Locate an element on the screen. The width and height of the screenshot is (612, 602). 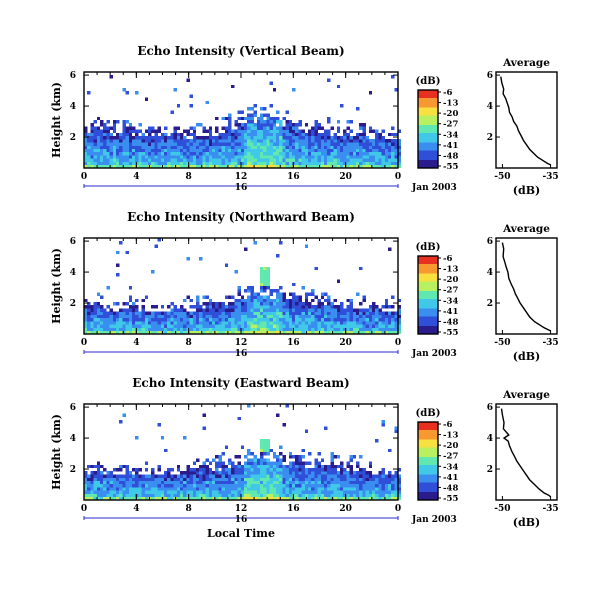
colorbar-tick-label: -6 is located at coordinates (448, 93).